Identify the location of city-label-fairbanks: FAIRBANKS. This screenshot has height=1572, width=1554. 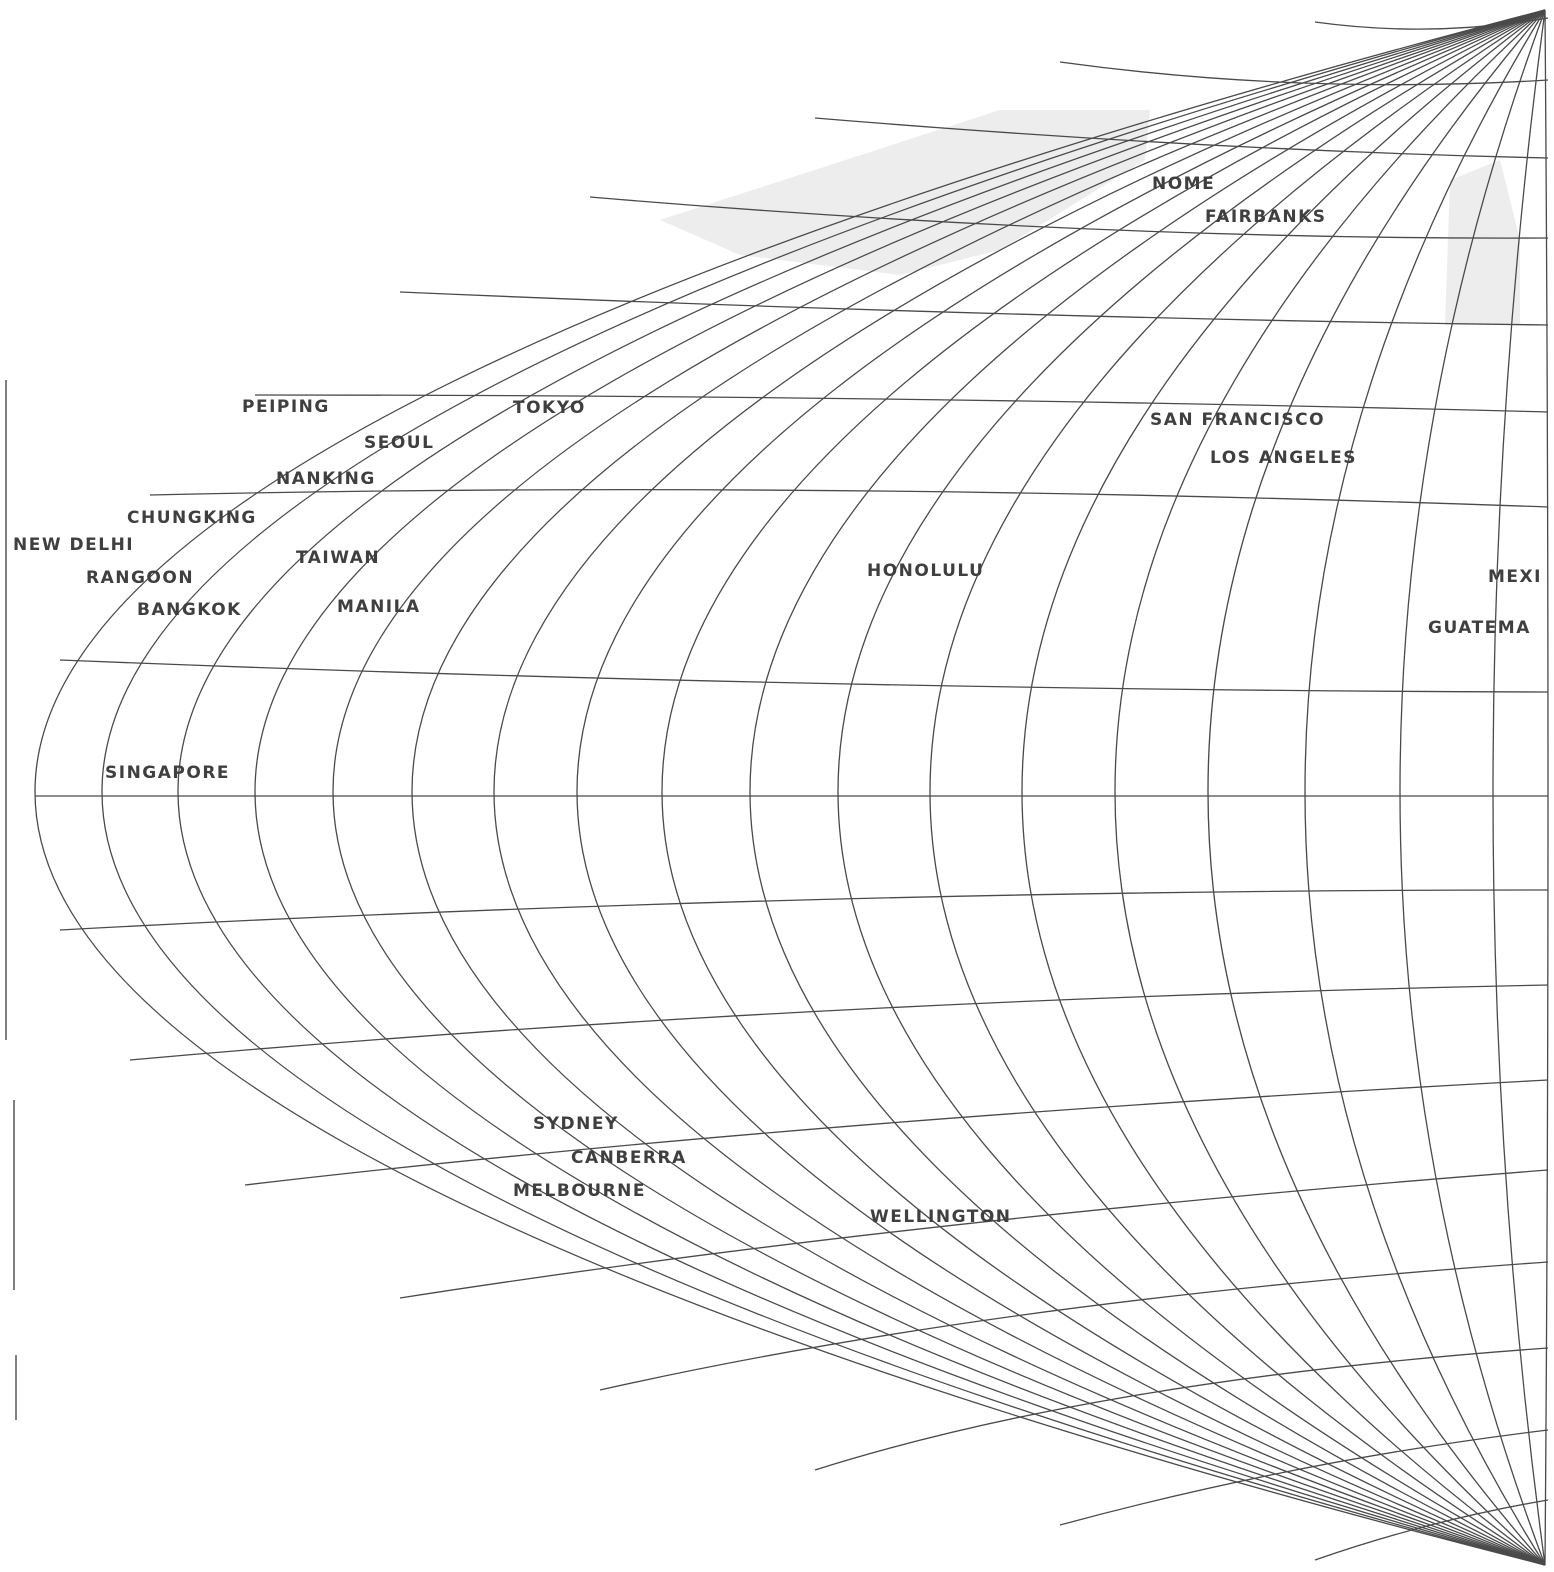
(1266, 217).